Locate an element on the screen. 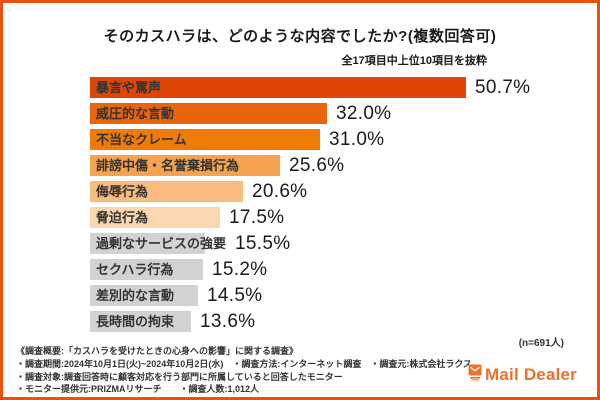 The width and height of the screenshot is (600, 400). bar-value: 32.0% is located at coordinates (364, 113).